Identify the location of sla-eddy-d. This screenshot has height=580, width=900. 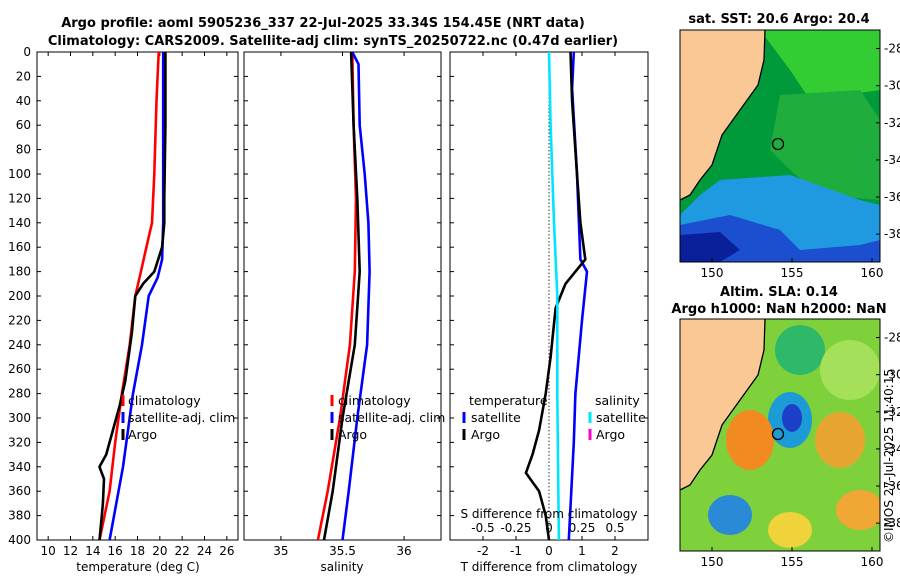
(750, 440).